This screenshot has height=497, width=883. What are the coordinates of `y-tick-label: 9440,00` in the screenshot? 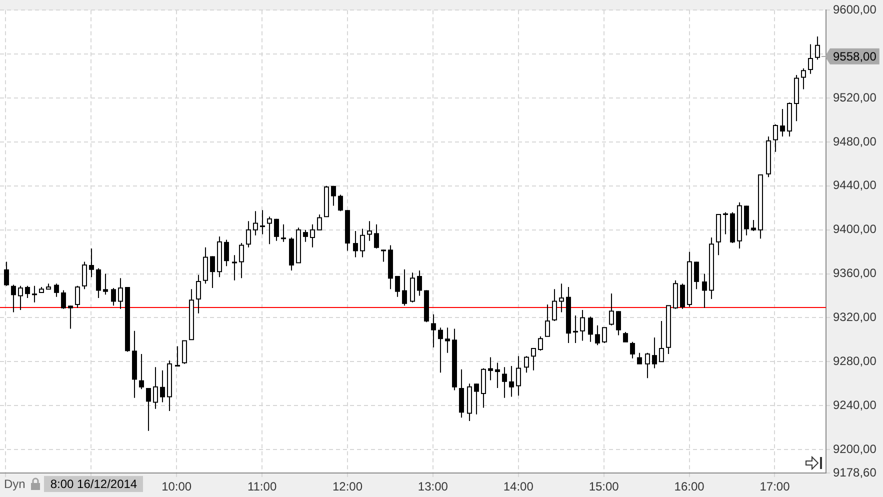 It's located at (855, 185).